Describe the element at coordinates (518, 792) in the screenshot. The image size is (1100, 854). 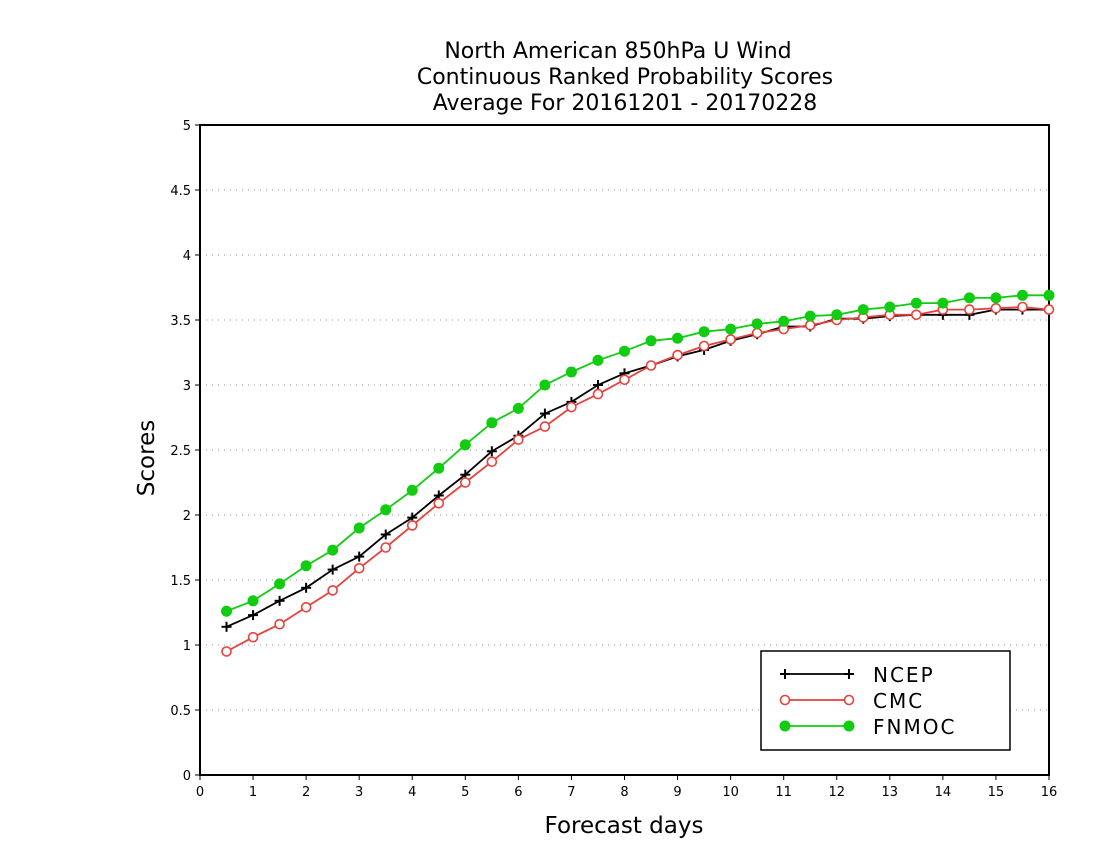
I see `x-tick-label: 6` at that location.